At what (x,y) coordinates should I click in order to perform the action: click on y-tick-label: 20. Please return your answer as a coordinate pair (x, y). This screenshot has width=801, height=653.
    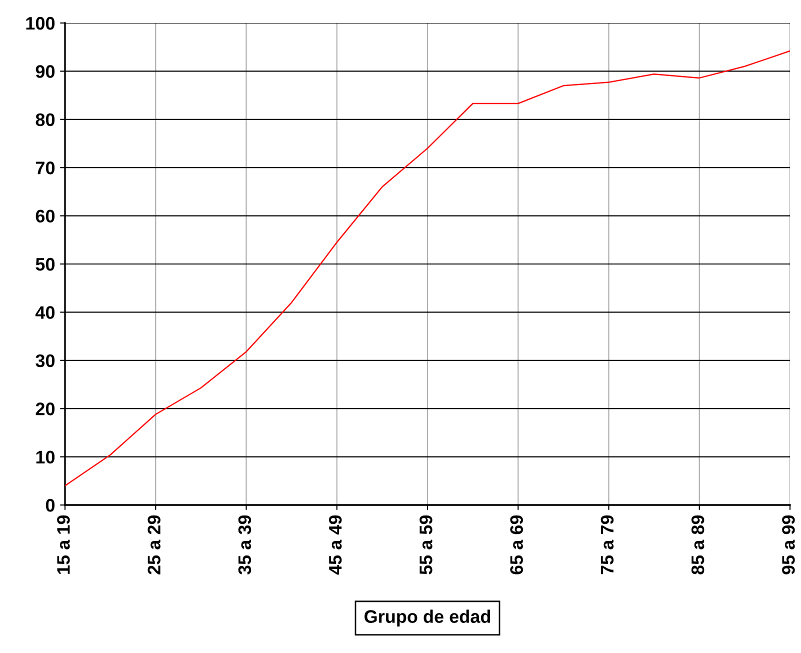
    Looking at the image, I should click on (45, 409).